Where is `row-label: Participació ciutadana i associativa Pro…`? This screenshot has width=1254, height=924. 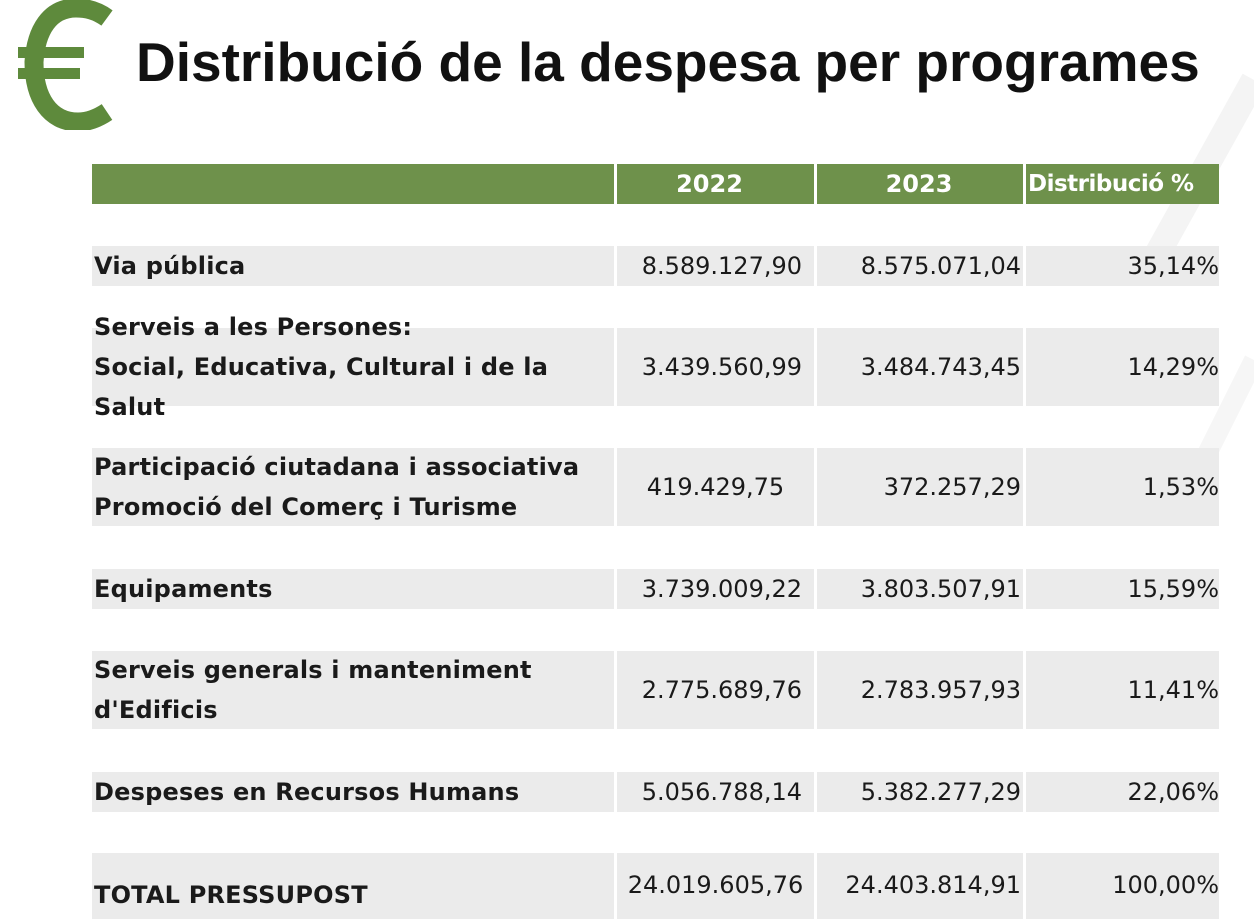 row-label: Participació ciutadana i associativa Pro… is located at coordinates (353, 487).